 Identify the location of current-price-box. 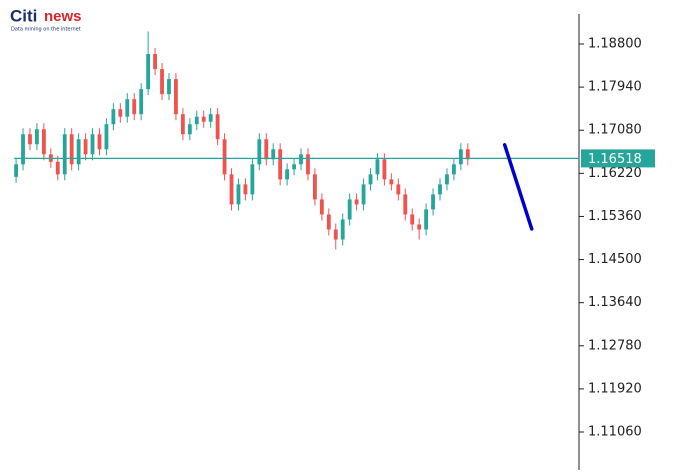
(618, 158).